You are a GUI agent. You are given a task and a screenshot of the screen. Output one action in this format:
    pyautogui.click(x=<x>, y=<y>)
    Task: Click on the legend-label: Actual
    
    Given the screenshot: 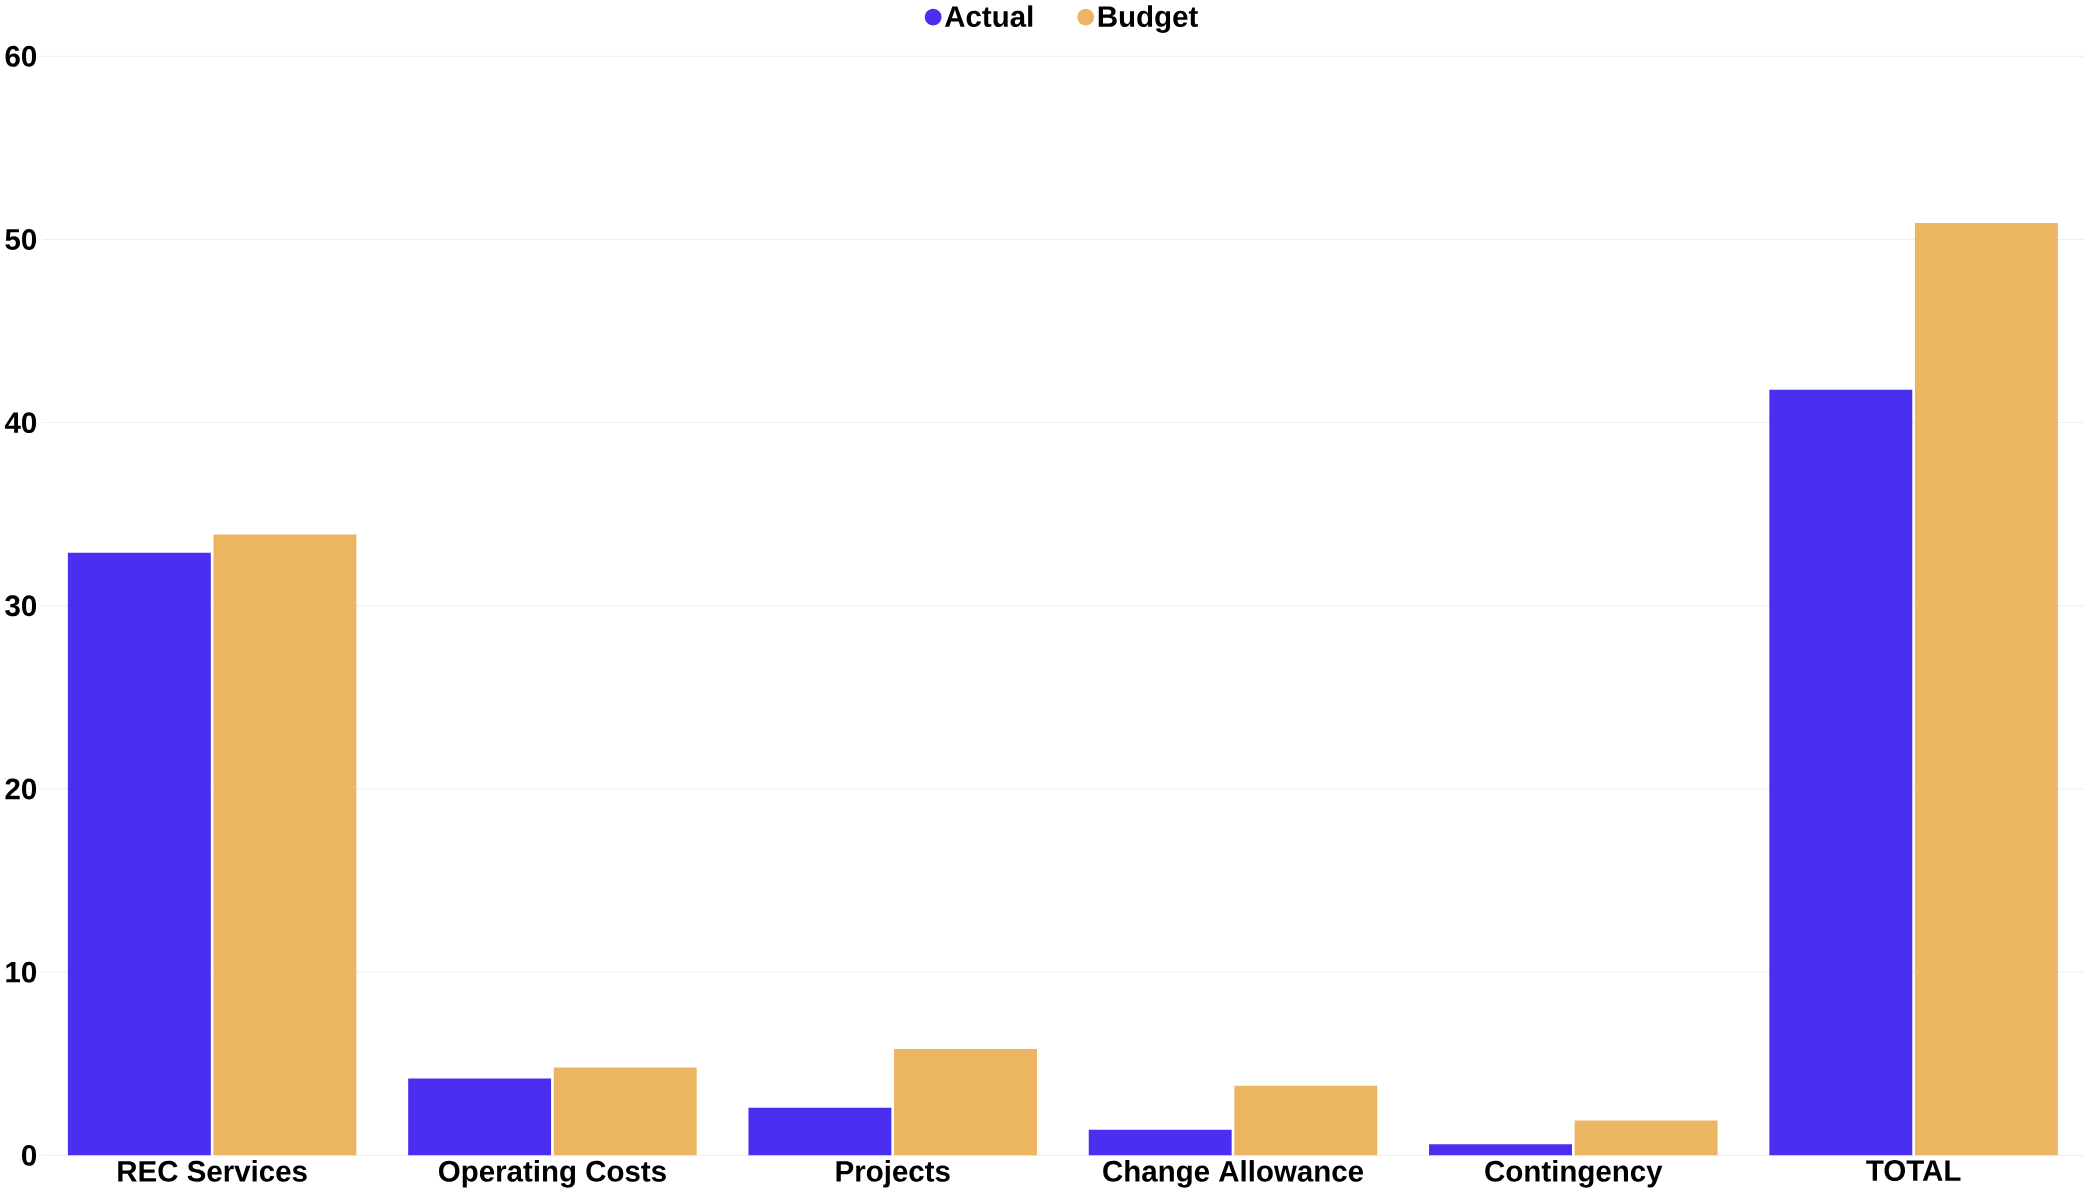 What is the action you would take?
    pyautogui.click(x=988, y=16)
    